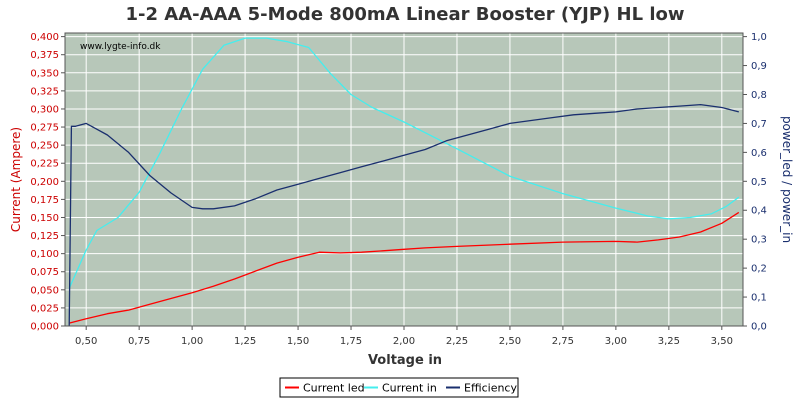  What do you see at coordinates (44, 290) in the screenshot?
I see `y-left-tick-label: 0,050` at bounding box center [44, 290].